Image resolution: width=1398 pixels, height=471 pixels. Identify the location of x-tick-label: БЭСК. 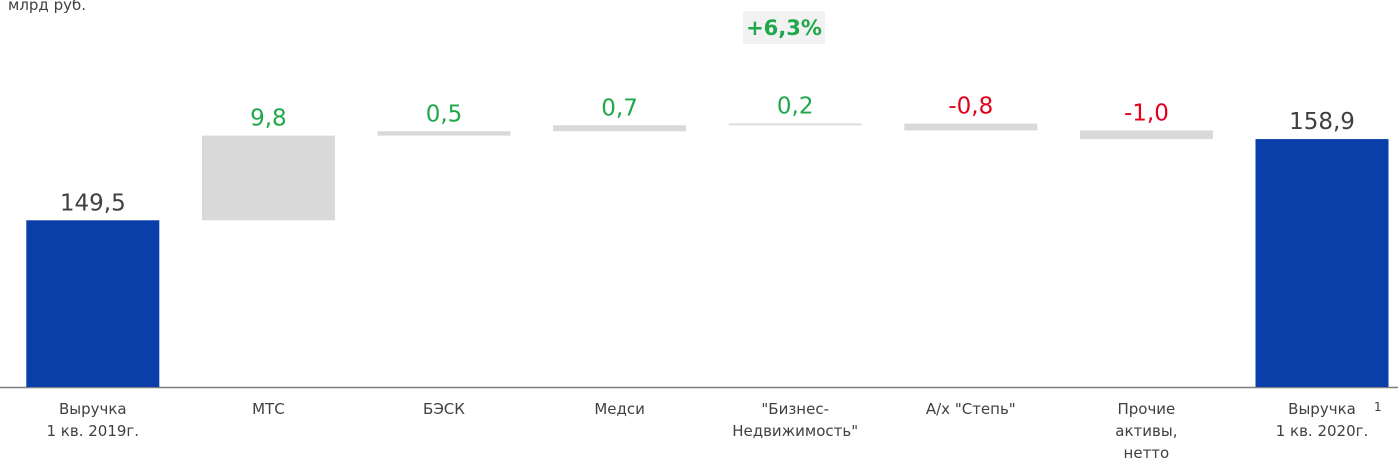
(444, 409).